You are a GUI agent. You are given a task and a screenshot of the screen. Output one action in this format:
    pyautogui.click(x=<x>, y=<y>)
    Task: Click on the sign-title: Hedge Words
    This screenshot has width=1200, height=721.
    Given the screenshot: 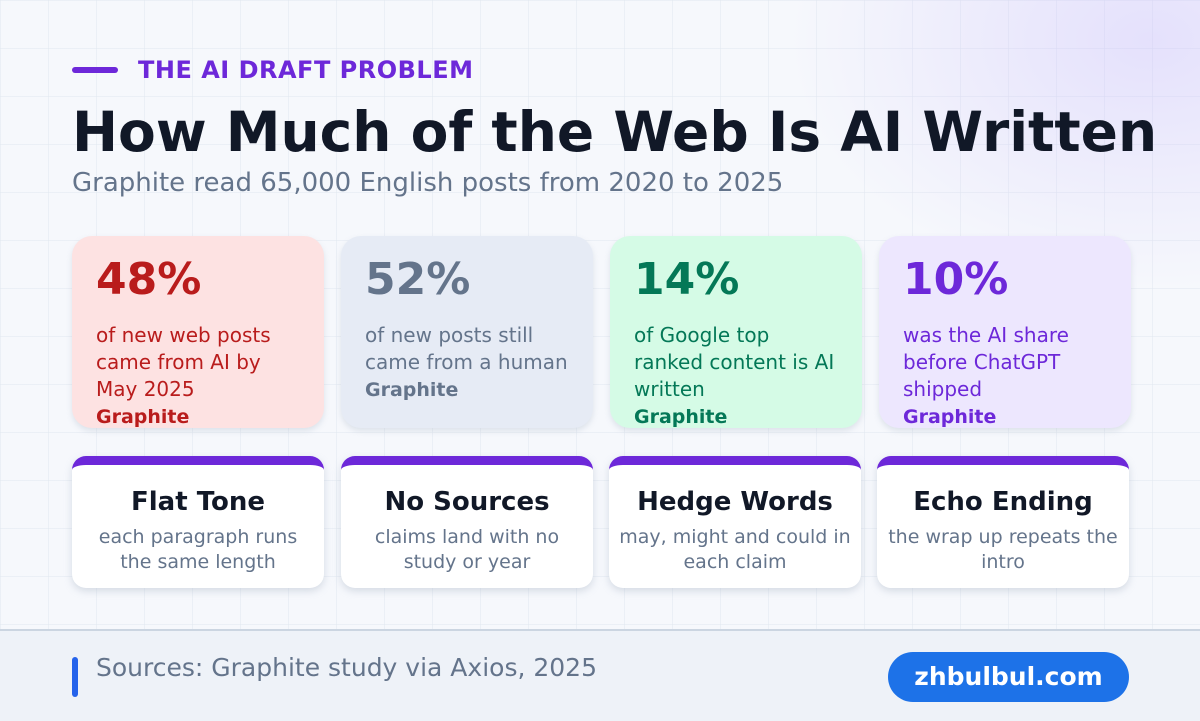 What is the action you would take?
    pyautogui.click(x=735, y=502)
    